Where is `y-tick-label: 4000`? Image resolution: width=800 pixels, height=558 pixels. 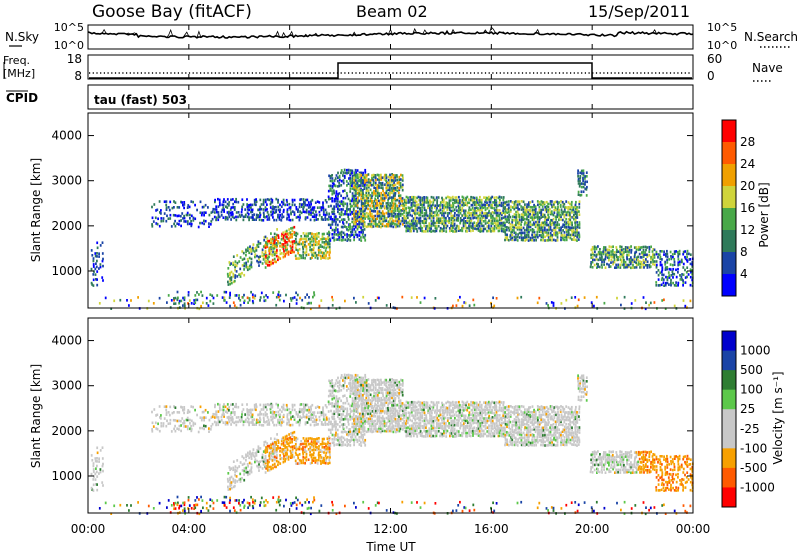 y-tick-label: 4000 is located at coordinates (66, 136).